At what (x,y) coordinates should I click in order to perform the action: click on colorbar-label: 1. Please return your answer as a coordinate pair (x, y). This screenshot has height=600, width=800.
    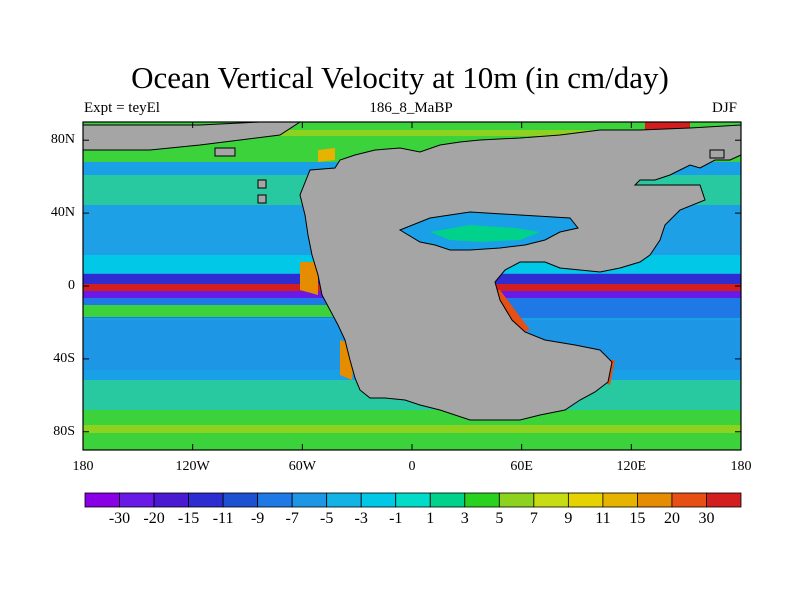
    Looking at the image, I should click on (430, 518).